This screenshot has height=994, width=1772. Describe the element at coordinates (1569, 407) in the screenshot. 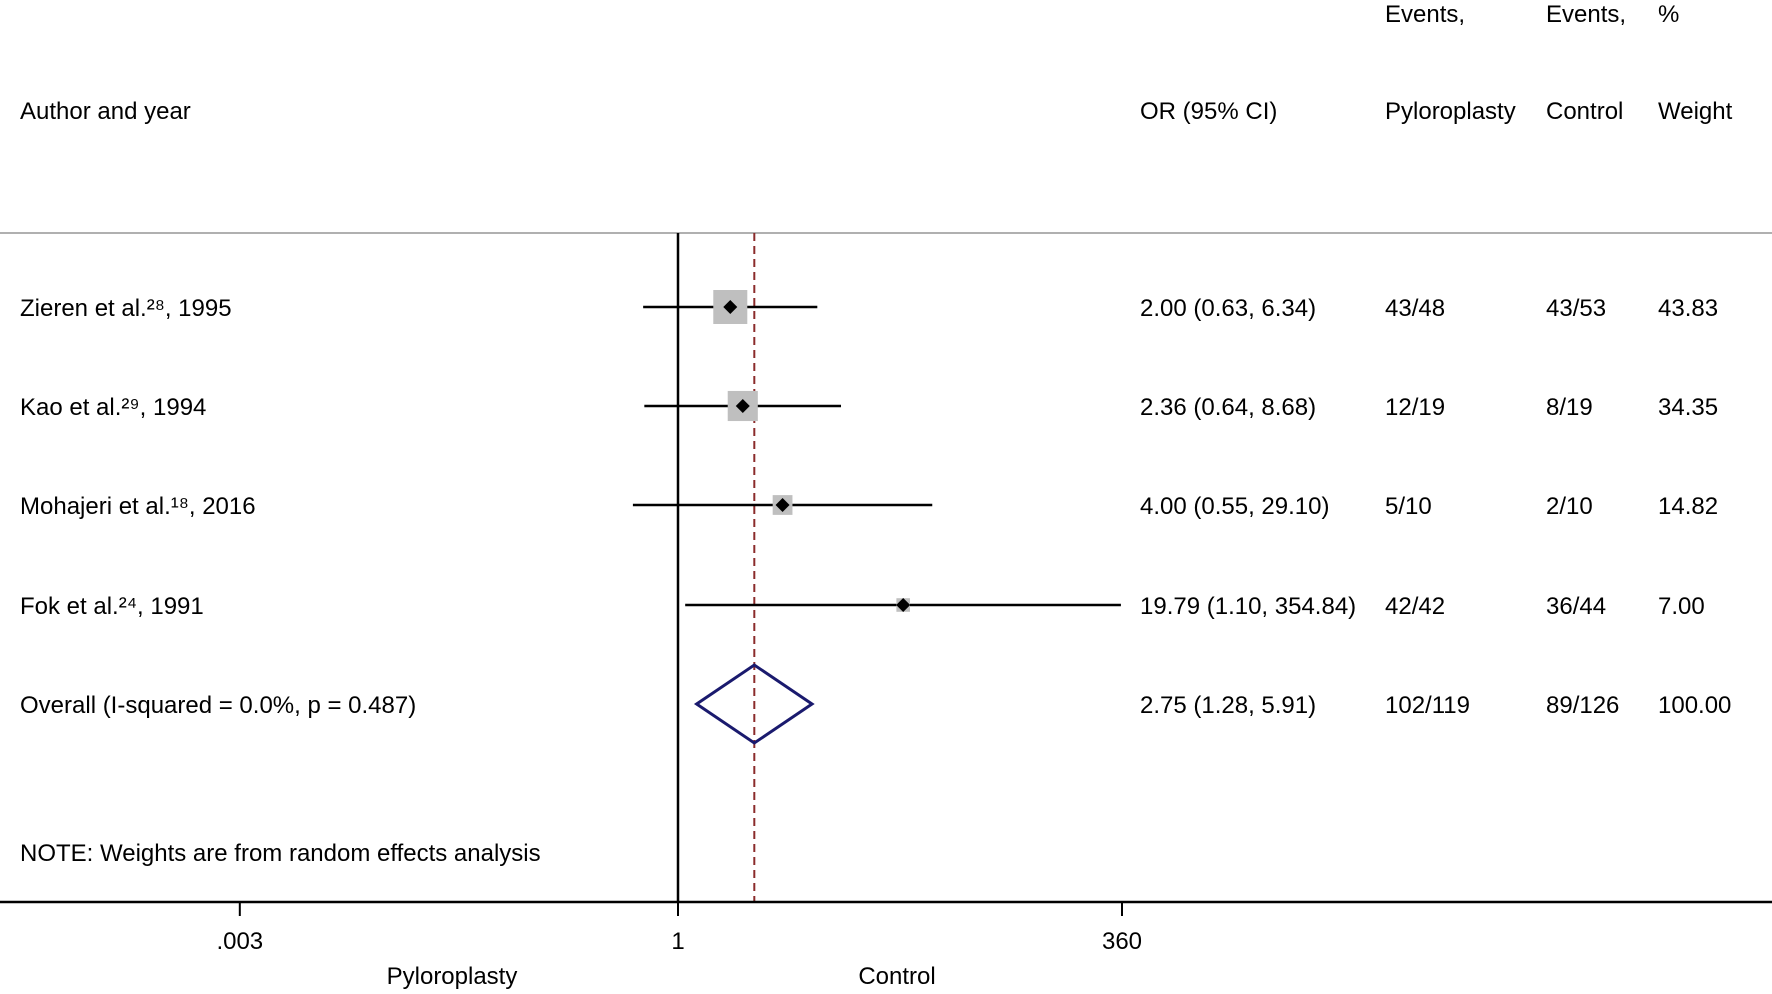

I see `events-control-value: 8/19` at that location.